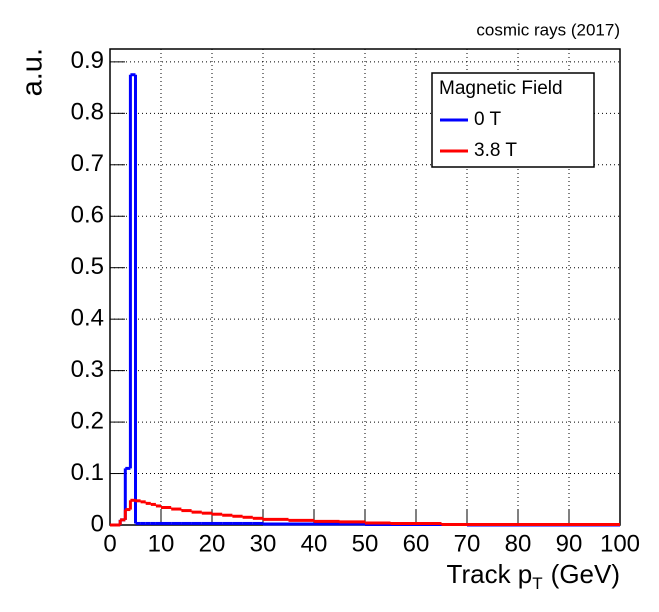  Describe the element at coordinates (314, 543) in the screenshot. I see `x-tick-label: 40` at that location.